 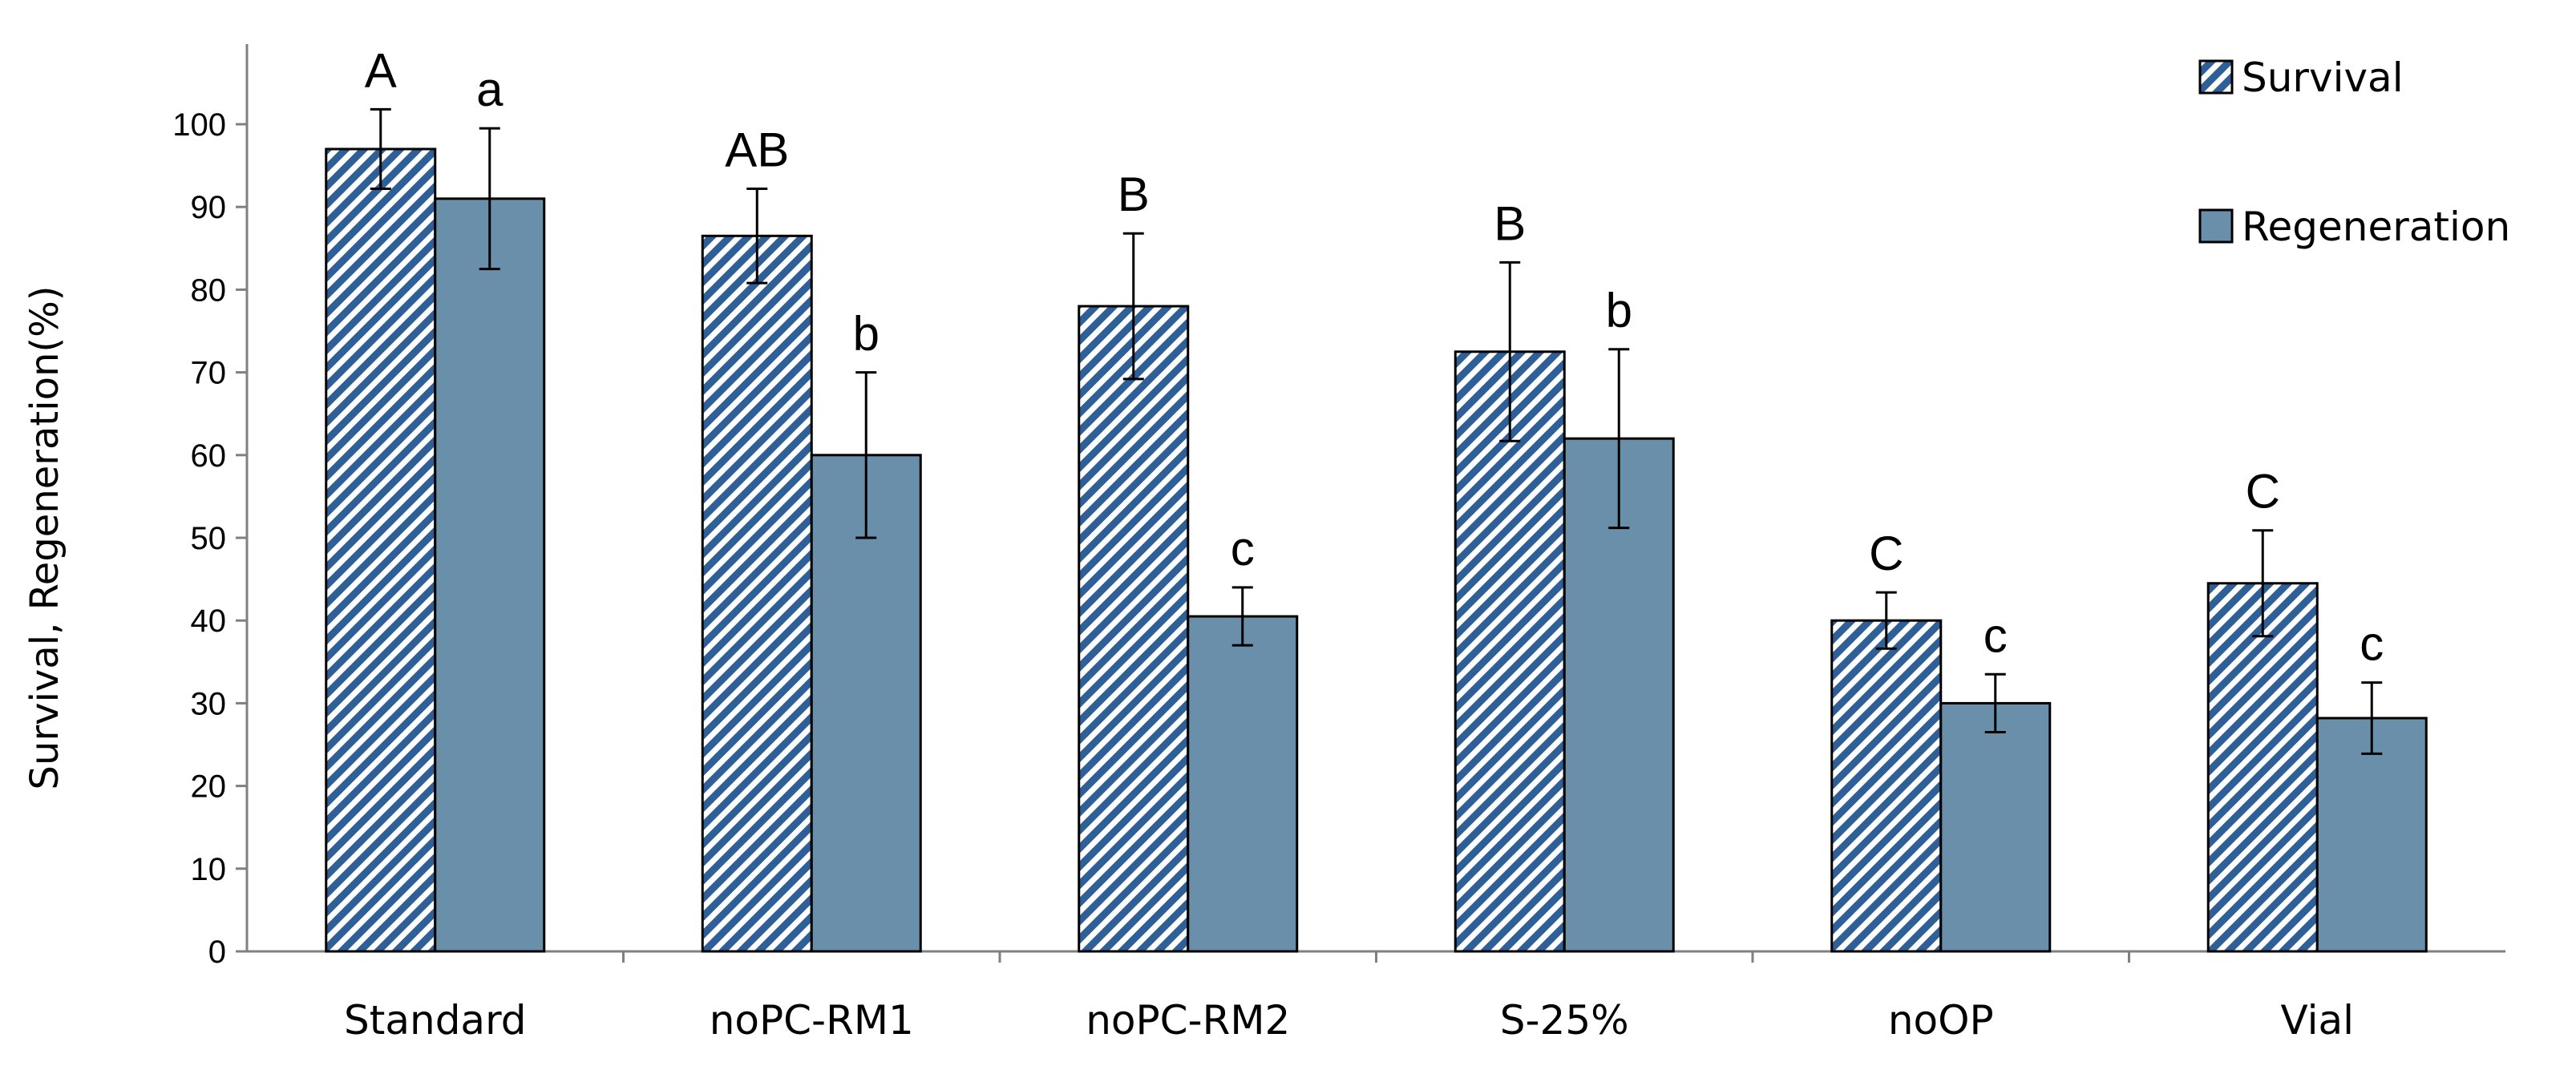 I want to click on y-tick-label: 50, so click(x=209, y=538).